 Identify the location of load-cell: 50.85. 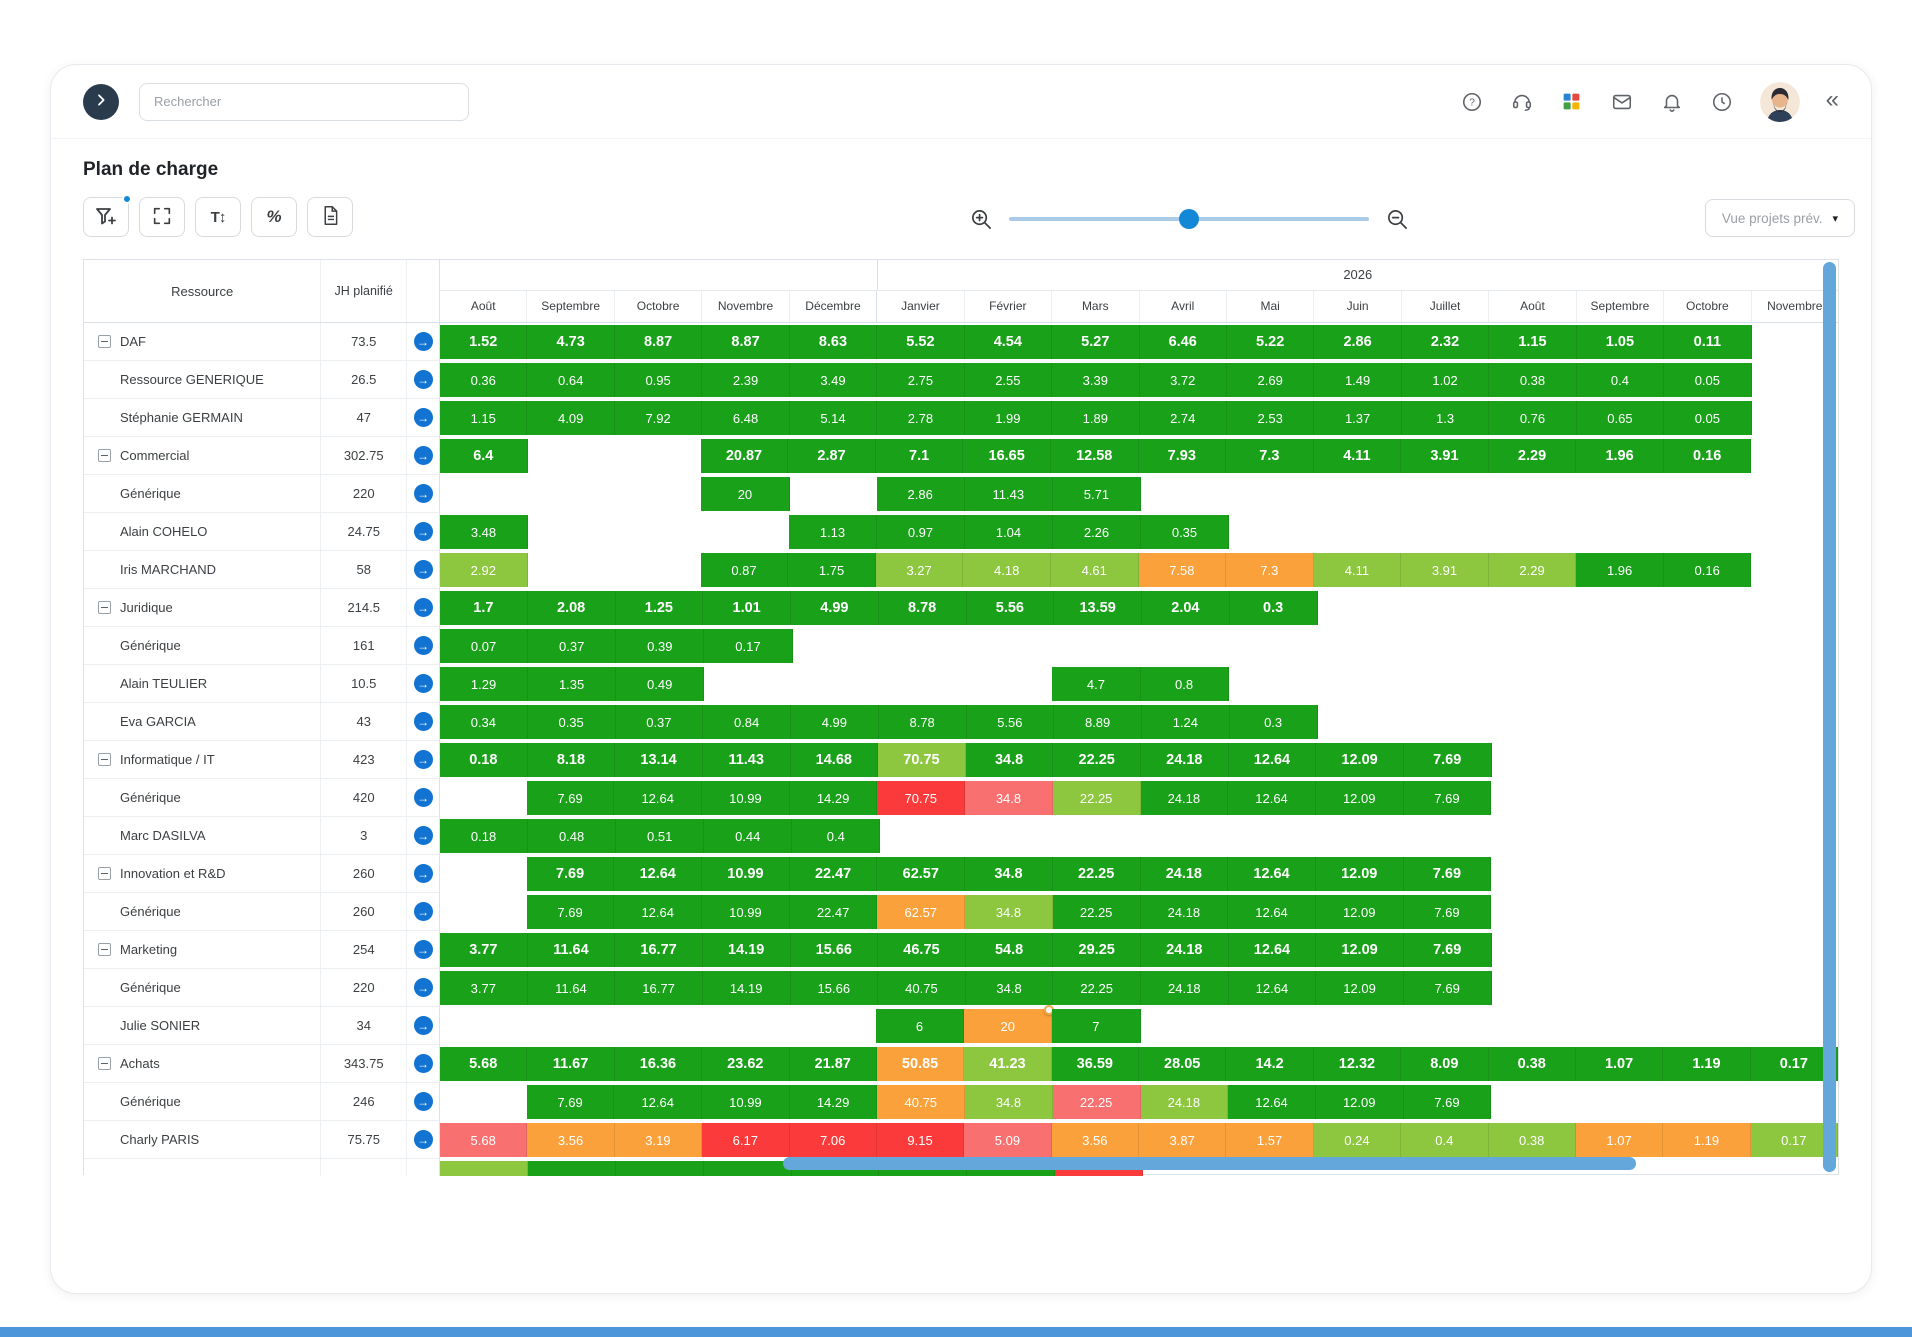
(920, 1064).